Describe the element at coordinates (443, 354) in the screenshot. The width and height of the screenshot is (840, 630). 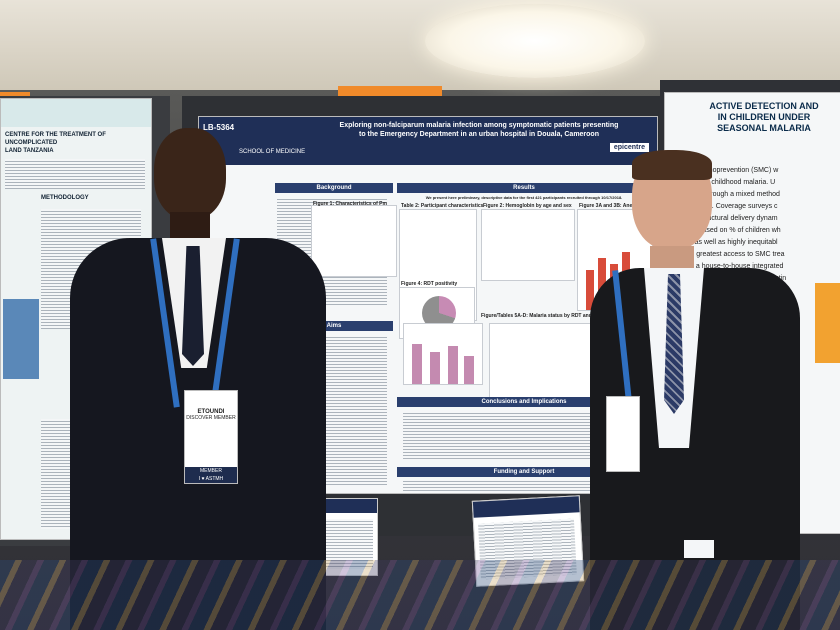
I see `figure-5a` at that location.